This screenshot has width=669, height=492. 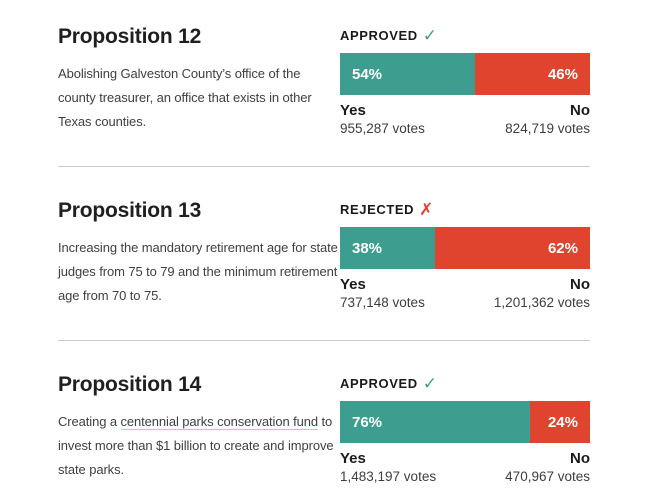 What do you see at coordinates (367, 74) in the screenshot?
I see `yes-percent-label: 54%` at bounding box center [367, 74].